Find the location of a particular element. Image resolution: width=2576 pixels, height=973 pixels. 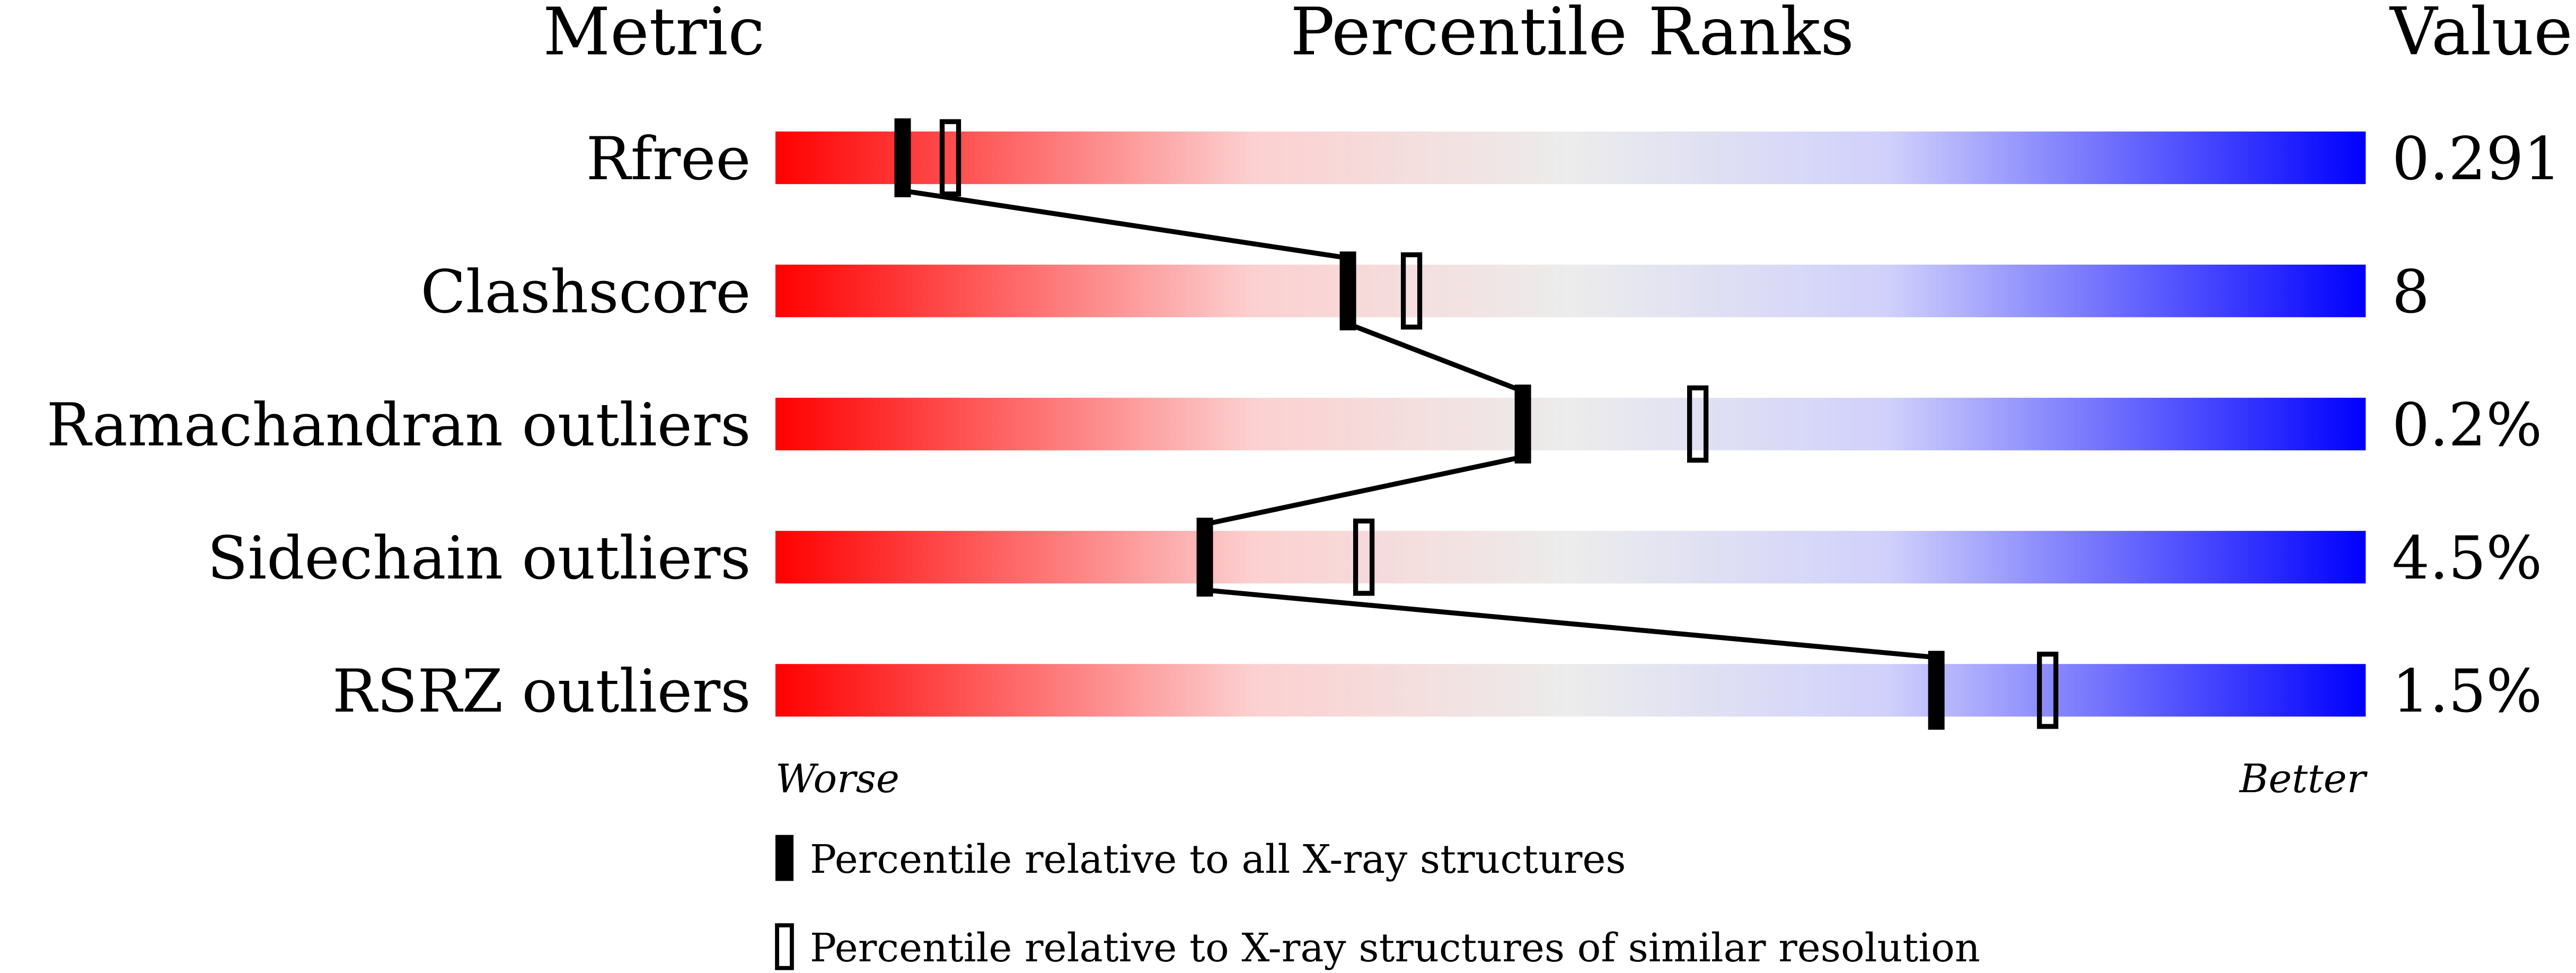

metric-value: 0.2% is located at coordinates (2467, 425).